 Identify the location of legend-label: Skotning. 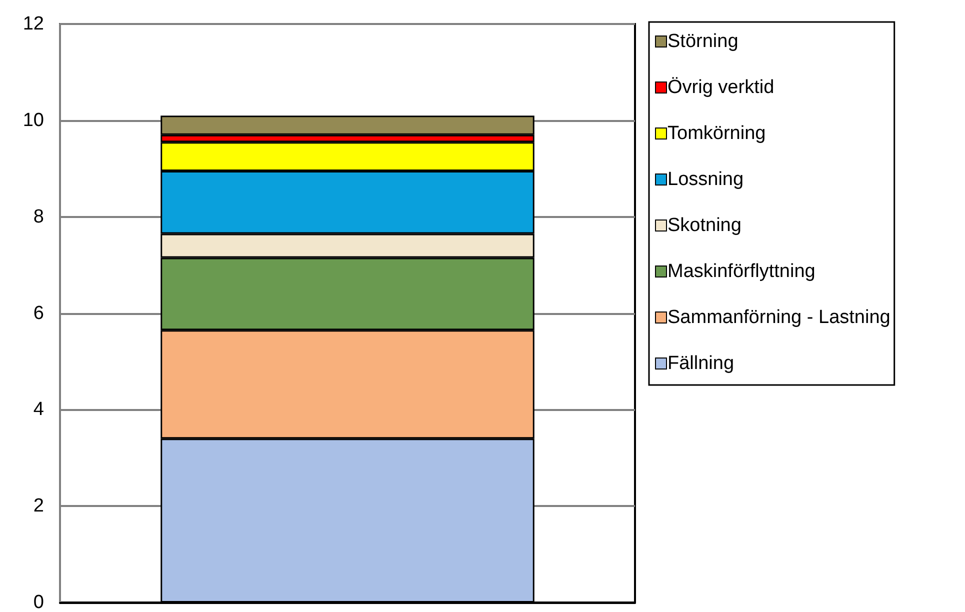
(705, 225).